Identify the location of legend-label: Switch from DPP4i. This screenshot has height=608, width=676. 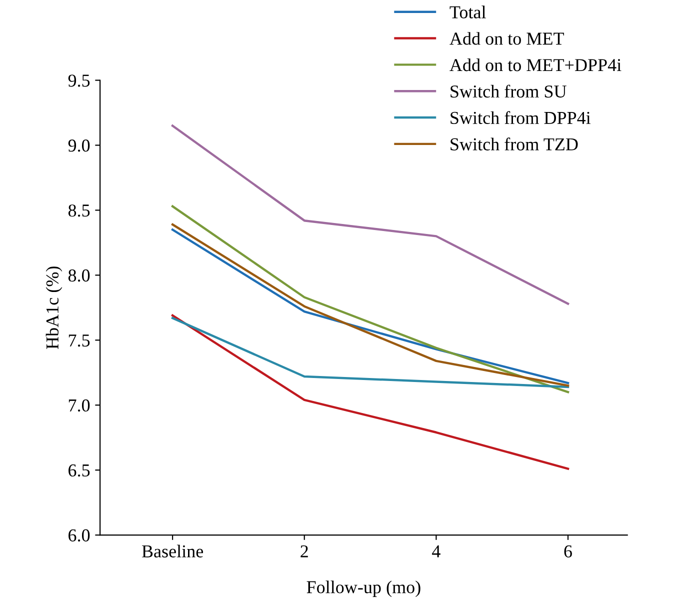
(520, 117).